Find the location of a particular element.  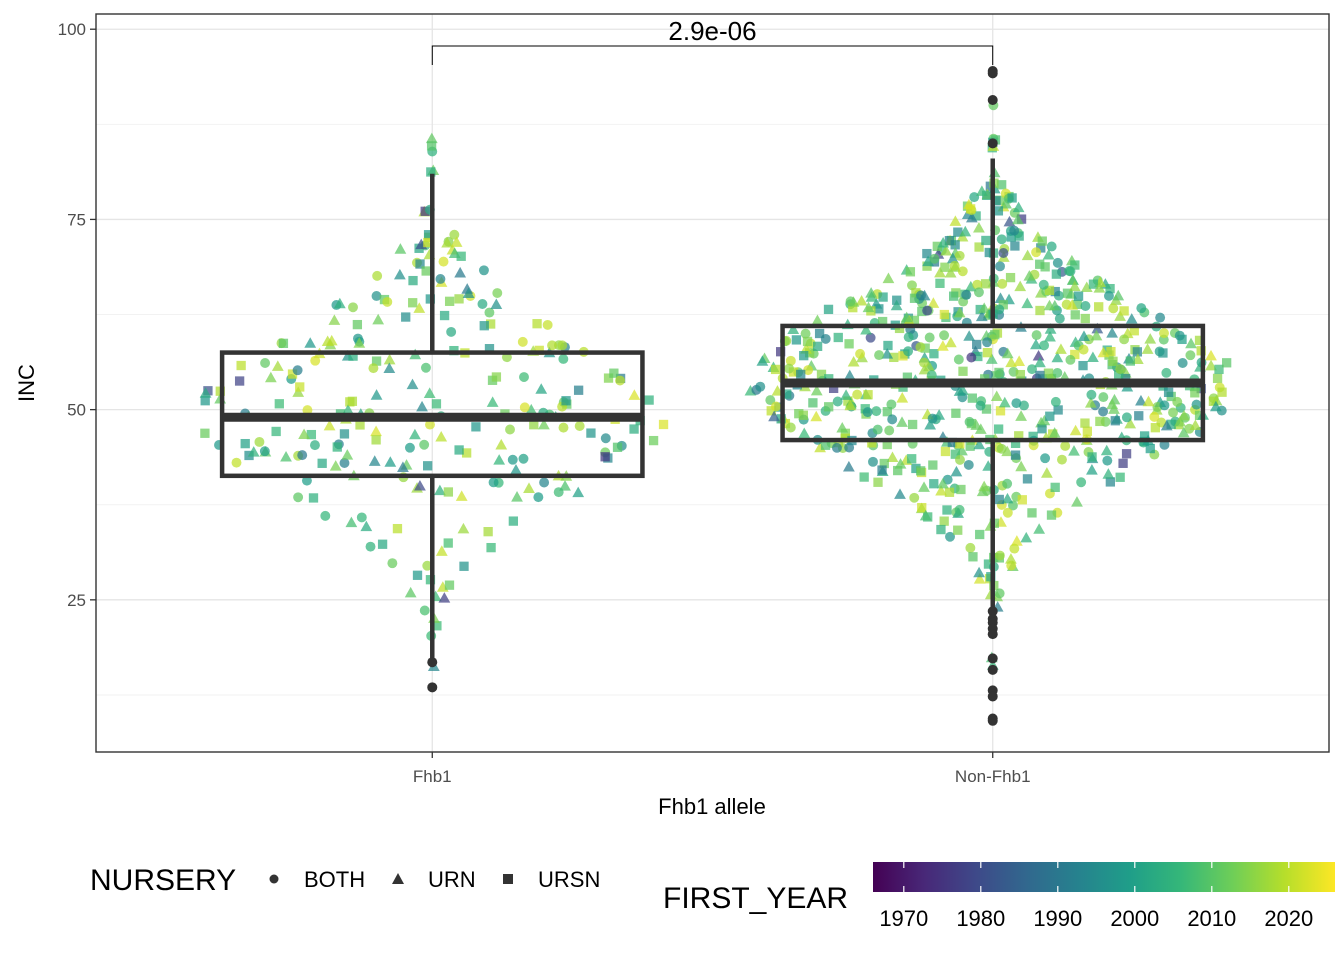

colorbar-tick-label: 2010 is located at coordinates (1211, 918).